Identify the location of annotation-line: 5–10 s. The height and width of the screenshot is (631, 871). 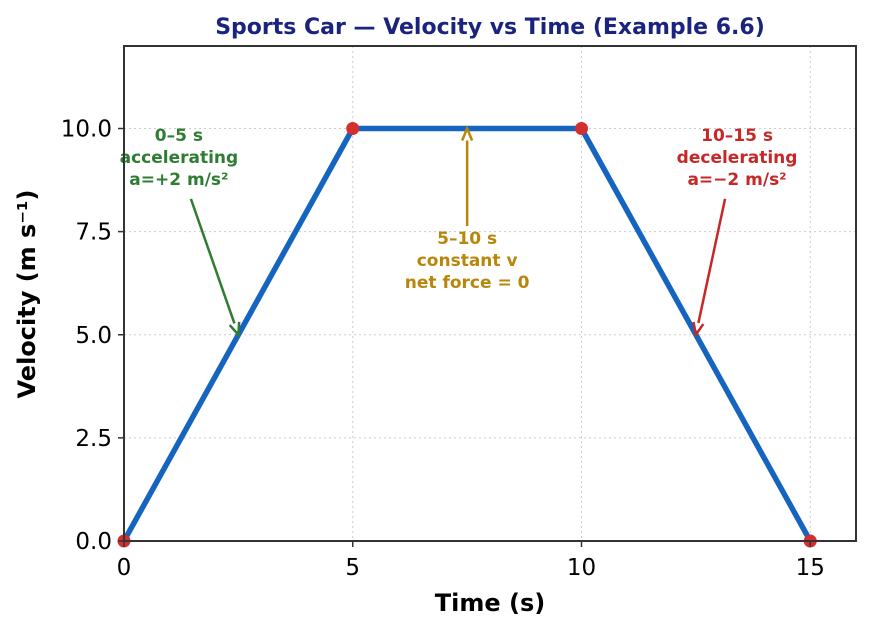
(467, 239).